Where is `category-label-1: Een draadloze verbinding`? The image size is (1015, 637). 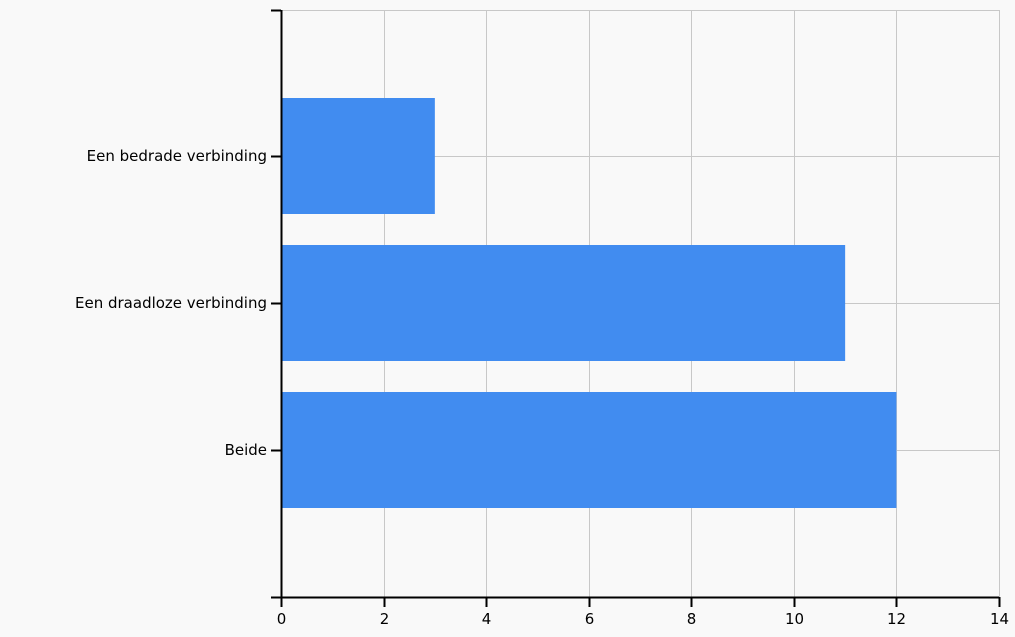
category-label-1: Een draadloze verbinding is located at coordinates (171, 303).